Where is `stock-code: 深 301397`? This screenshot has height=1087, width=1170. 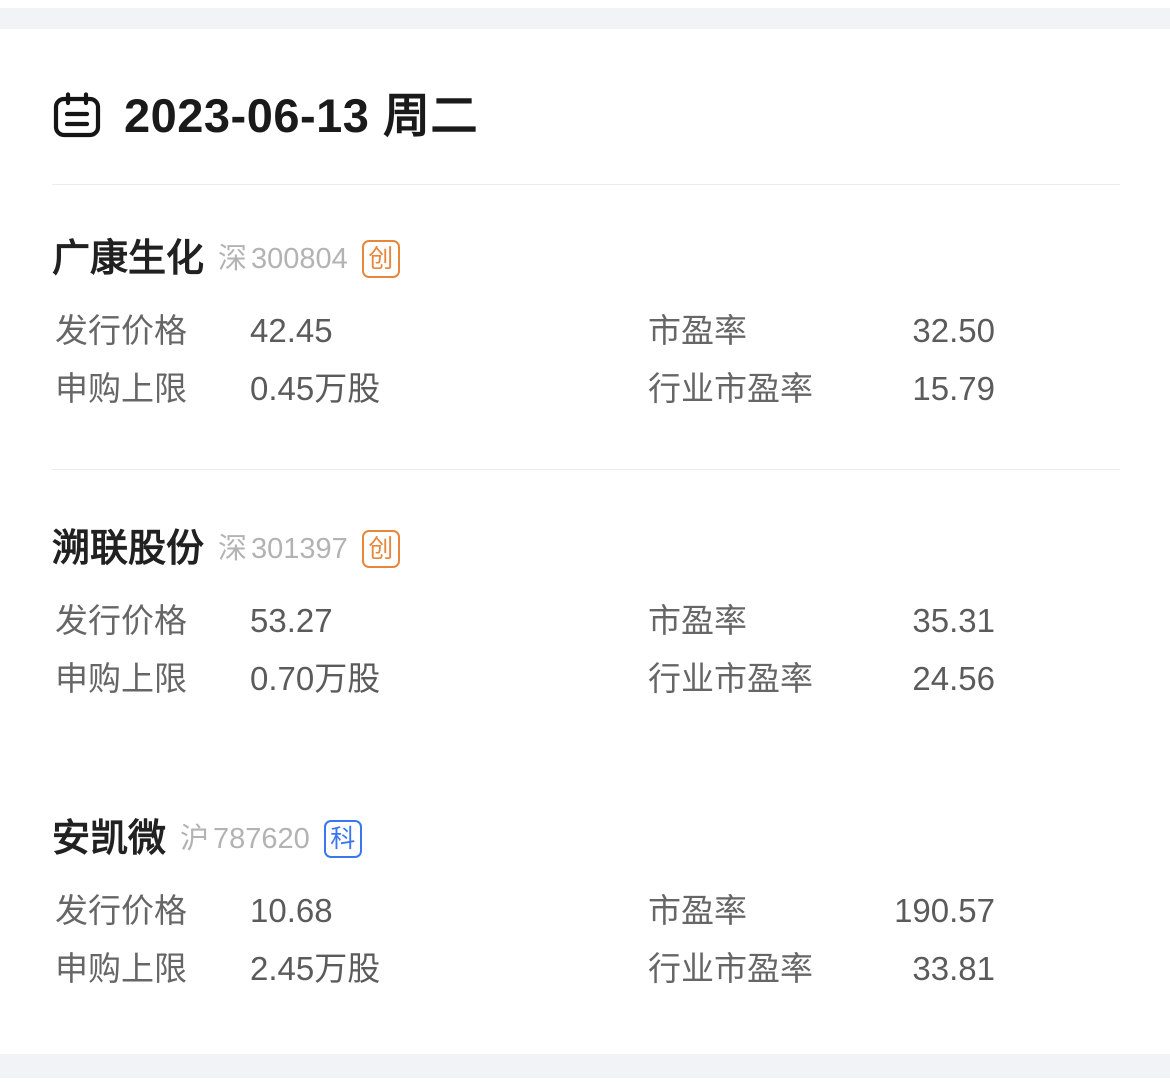
stock-code: 深 301397 is located at coordinates (283, 548).